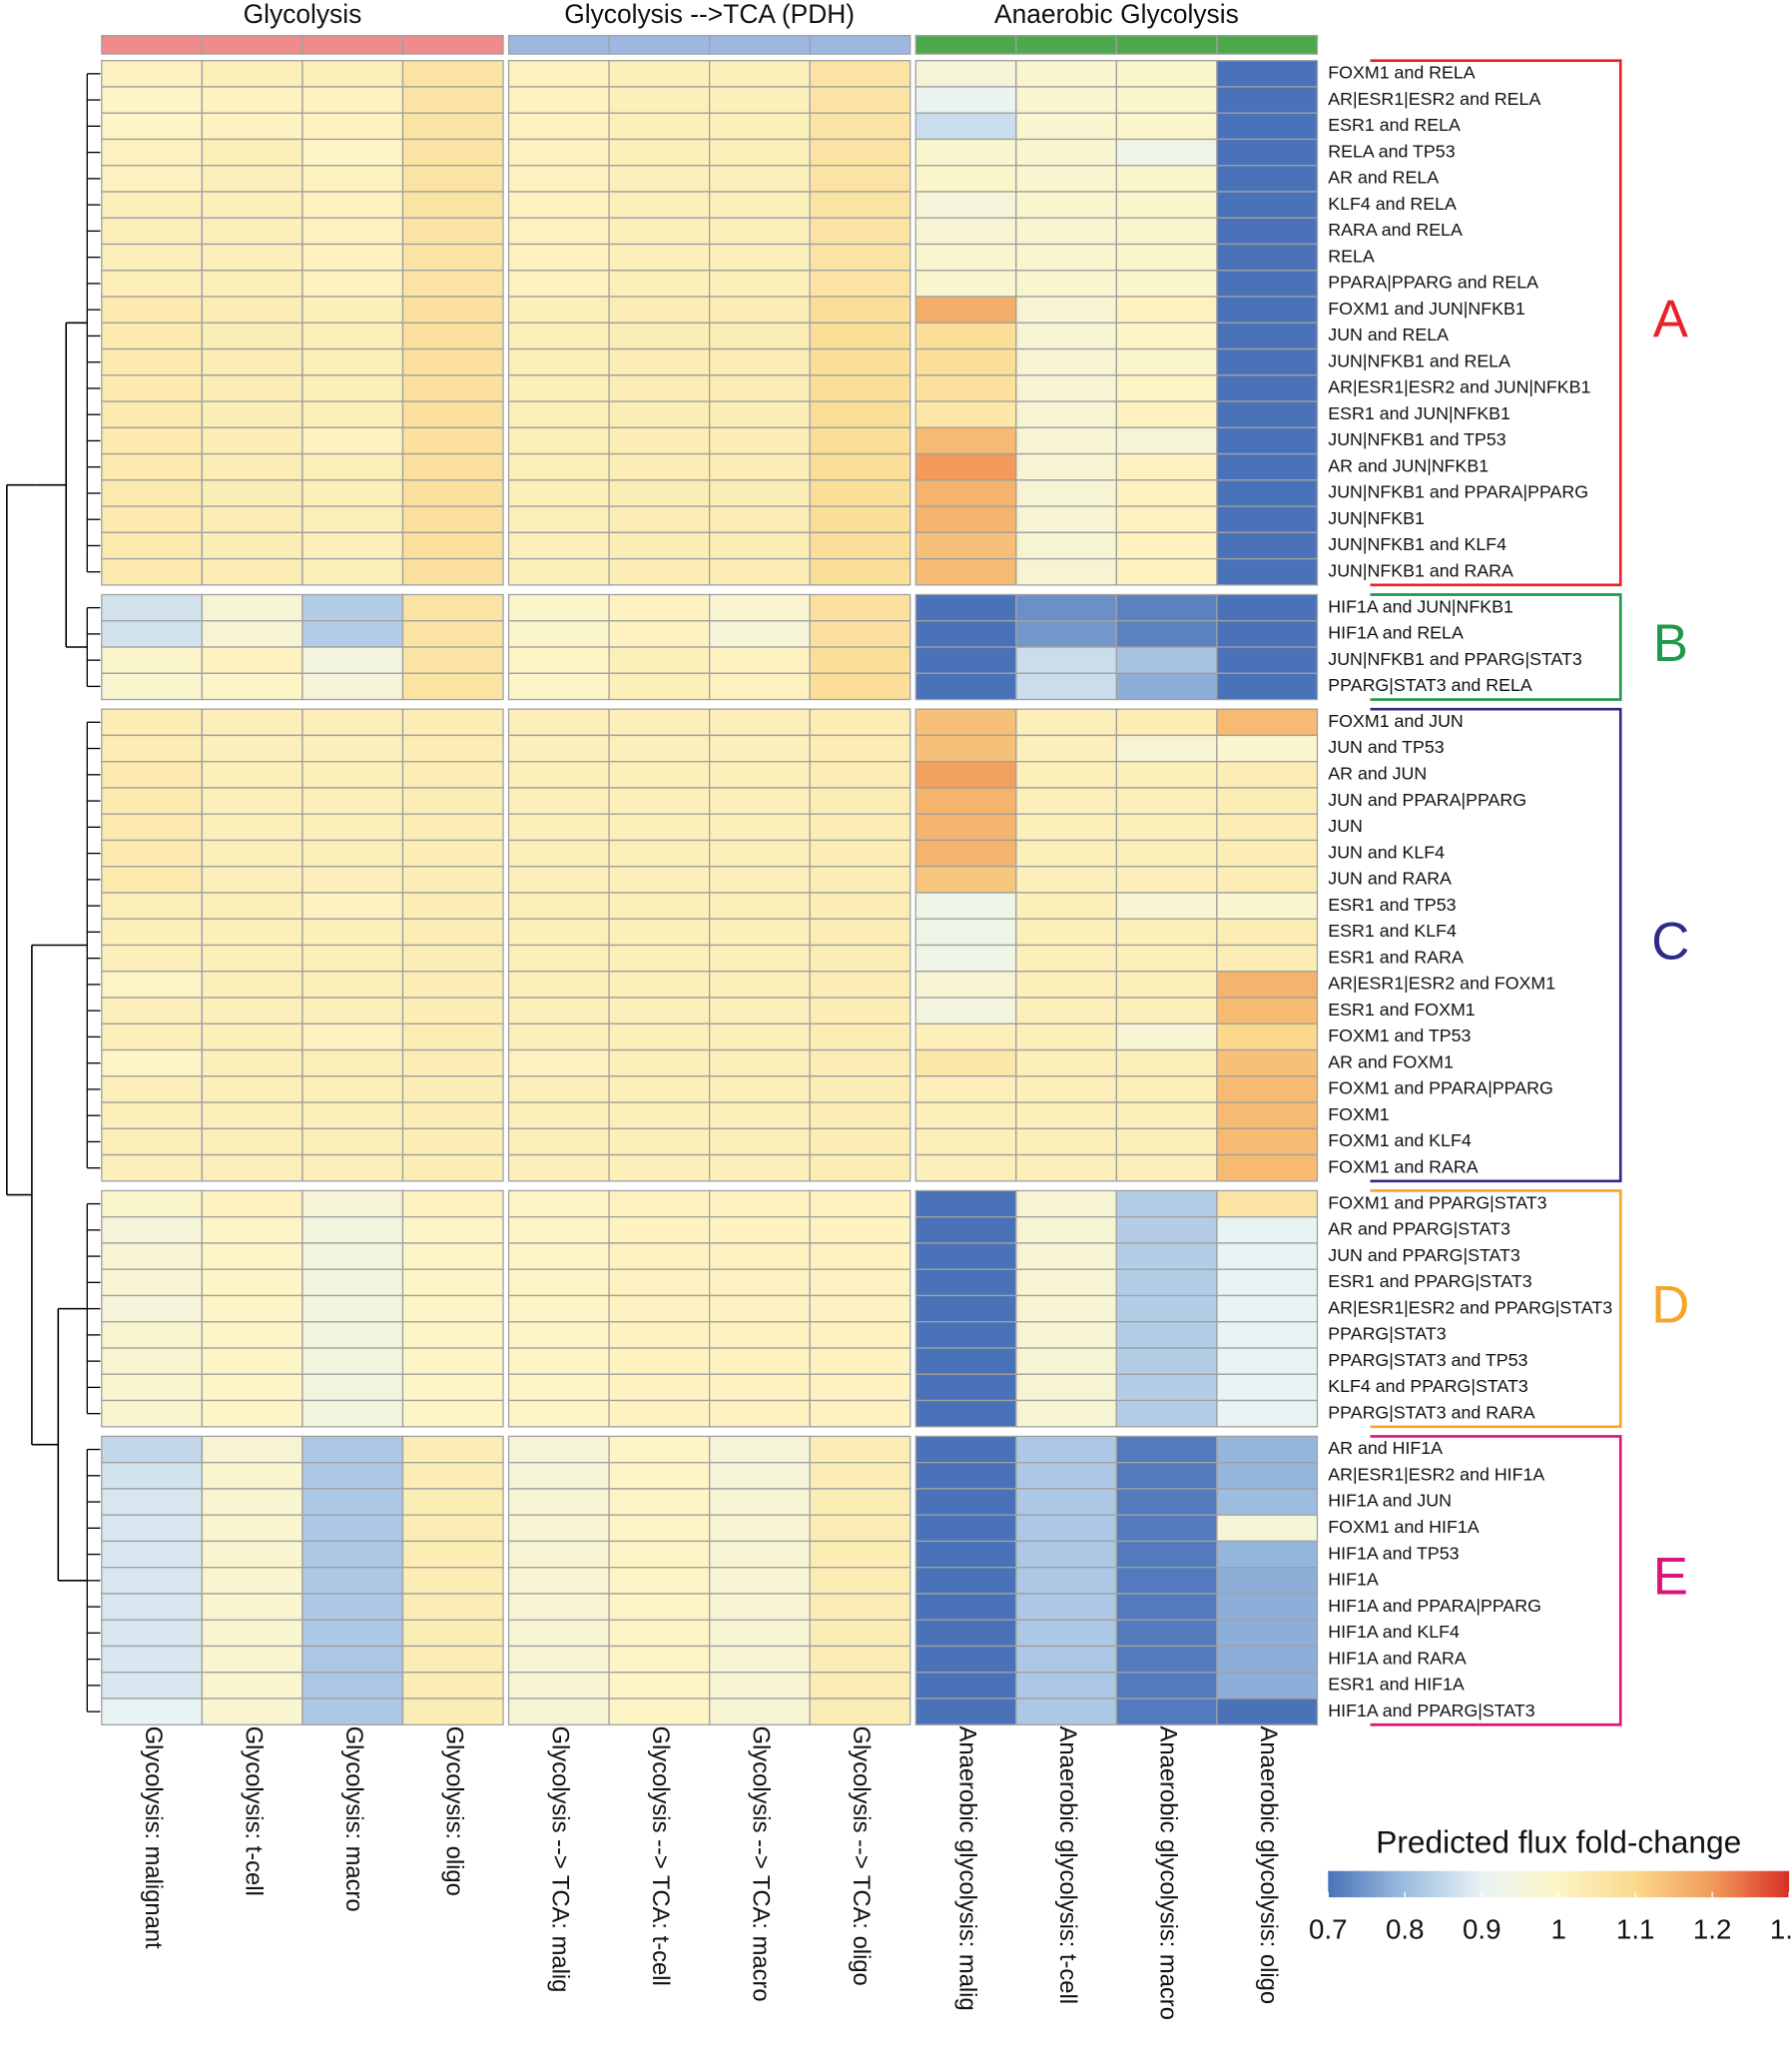  Describe the element at coordinates (1393, 1553) in the screenshot. I see `row-label: HIF1A and TP53` at that location.